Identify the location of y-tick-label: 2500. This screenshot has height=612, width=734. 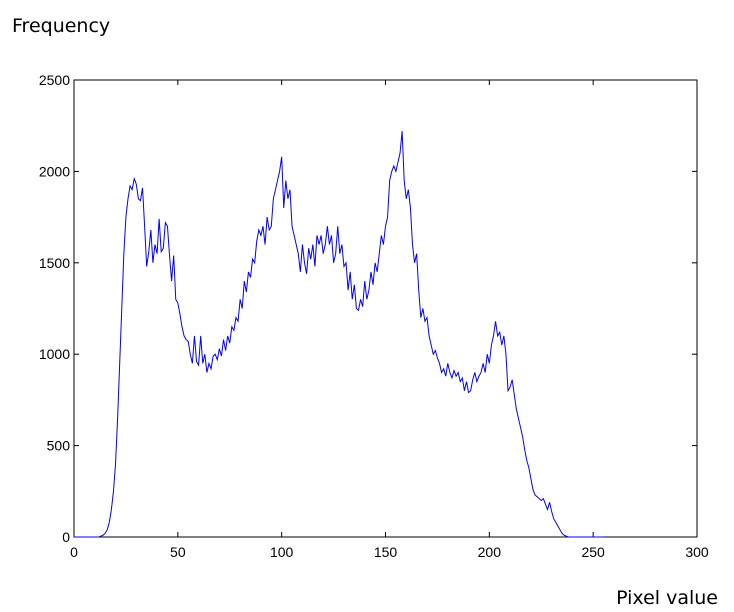
(54, 80).